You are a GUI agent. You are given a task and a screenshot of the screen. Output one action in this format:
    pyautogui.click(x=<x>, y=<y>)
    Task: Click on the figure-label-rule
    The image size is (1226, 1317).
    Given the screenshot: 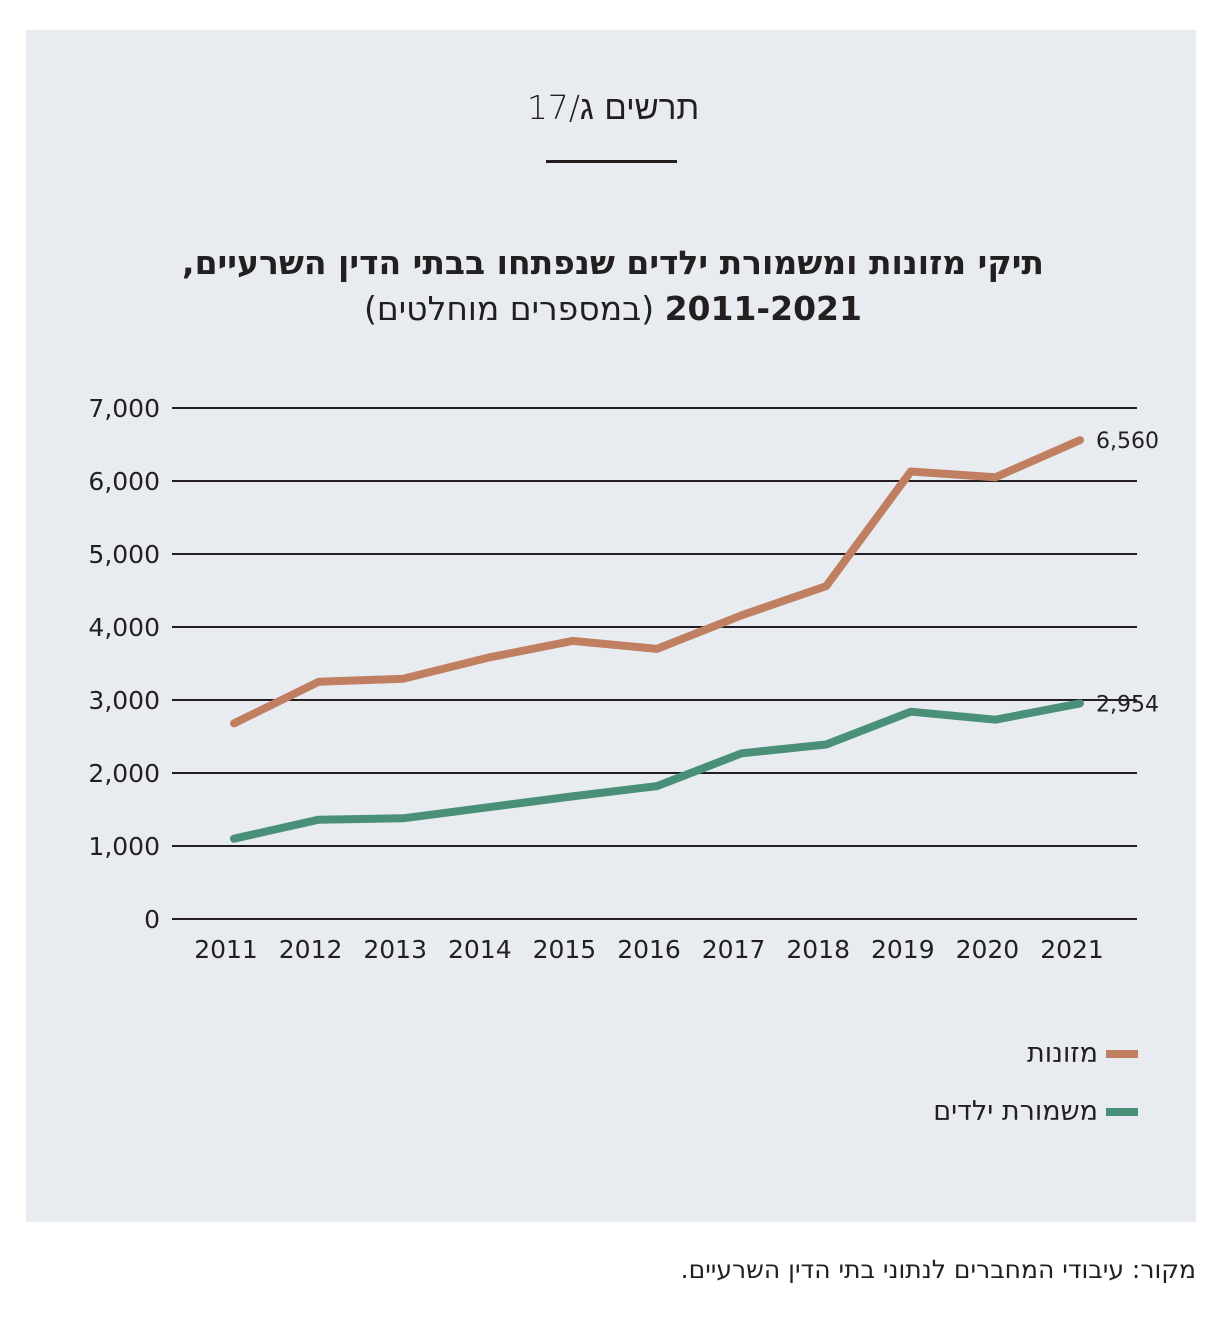 What is the action you would take?
    pyautogui.click(x=611, y=161)
    